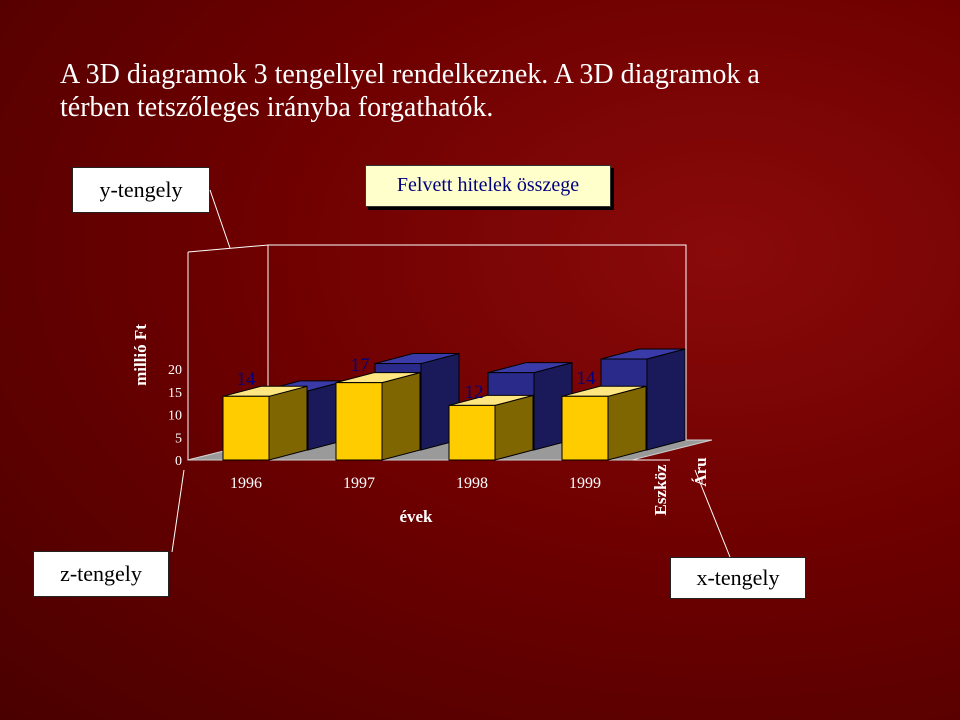  Describe the element at coordinates (738, 578) in the screenshot. I see `x-axis-callout: x-tengely` at that location.